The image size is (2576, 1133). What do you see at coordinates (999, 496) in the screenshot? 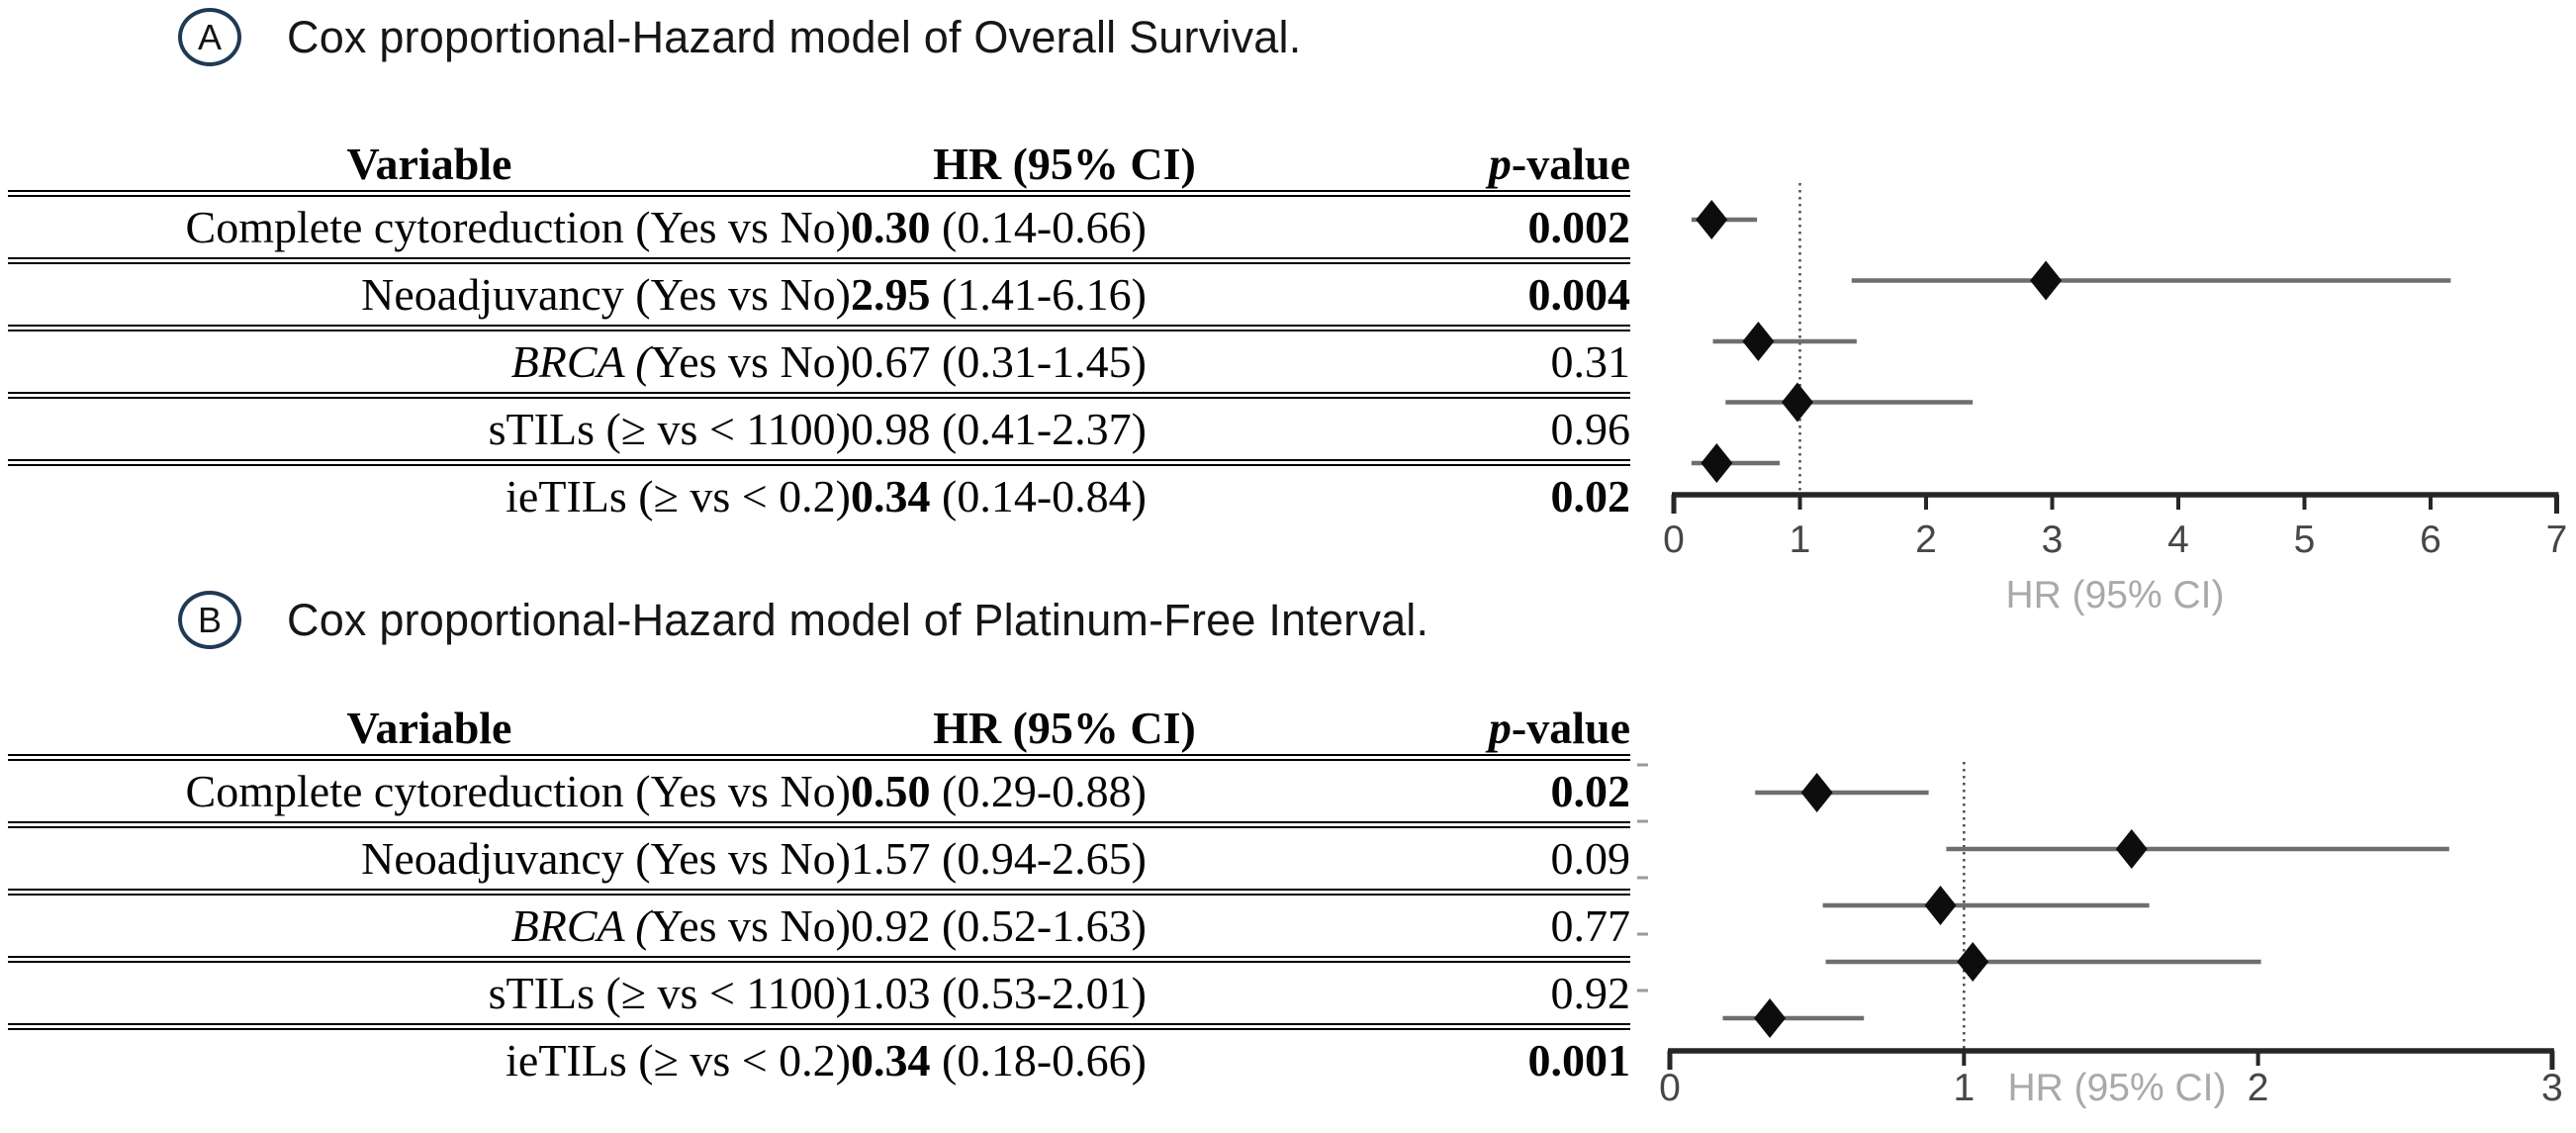
I see `hr-ci-cell: 0.34 (0.14-0.84)` at bounding box center [999, 496].